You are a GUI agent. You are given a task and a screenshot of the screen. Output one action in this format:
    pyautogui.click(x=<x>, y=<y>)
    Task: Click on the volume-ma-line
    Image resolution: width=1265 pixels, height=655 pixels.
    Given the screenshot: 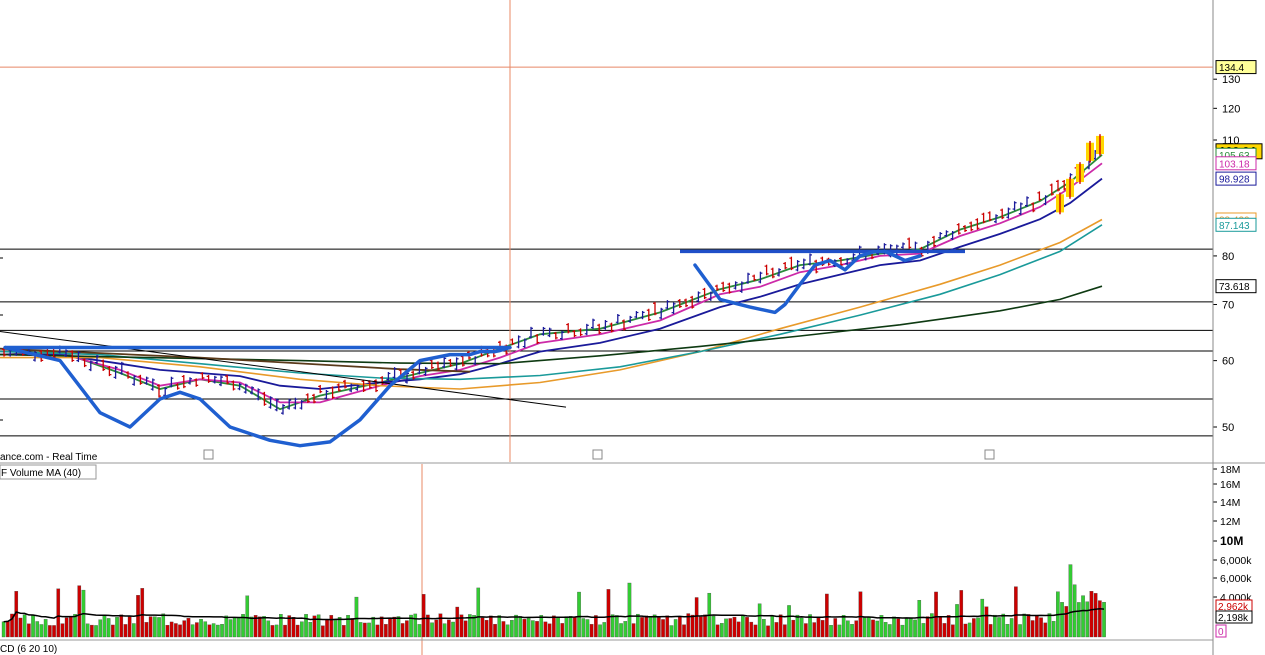 What is the action you would take?
    pyautogui.click(x=554, y=615)
    